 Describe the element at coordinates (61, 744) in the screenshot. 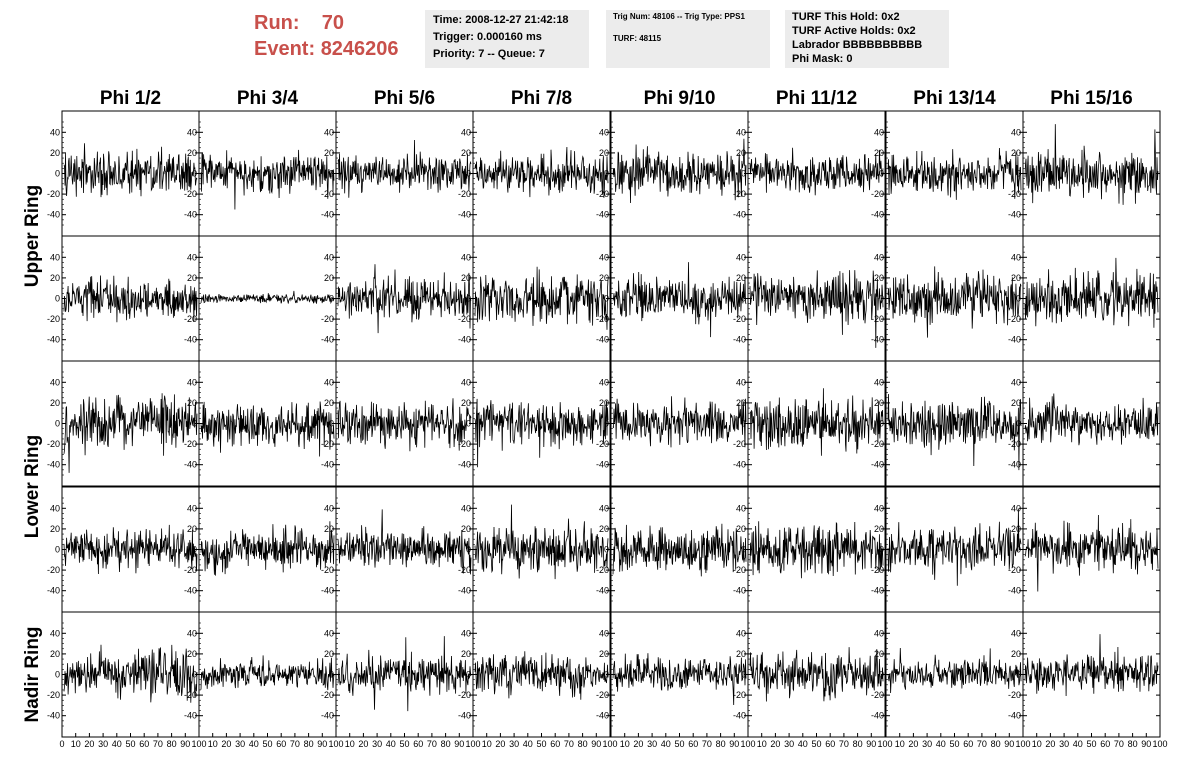

I see `x-tick-label: 0` at that location.